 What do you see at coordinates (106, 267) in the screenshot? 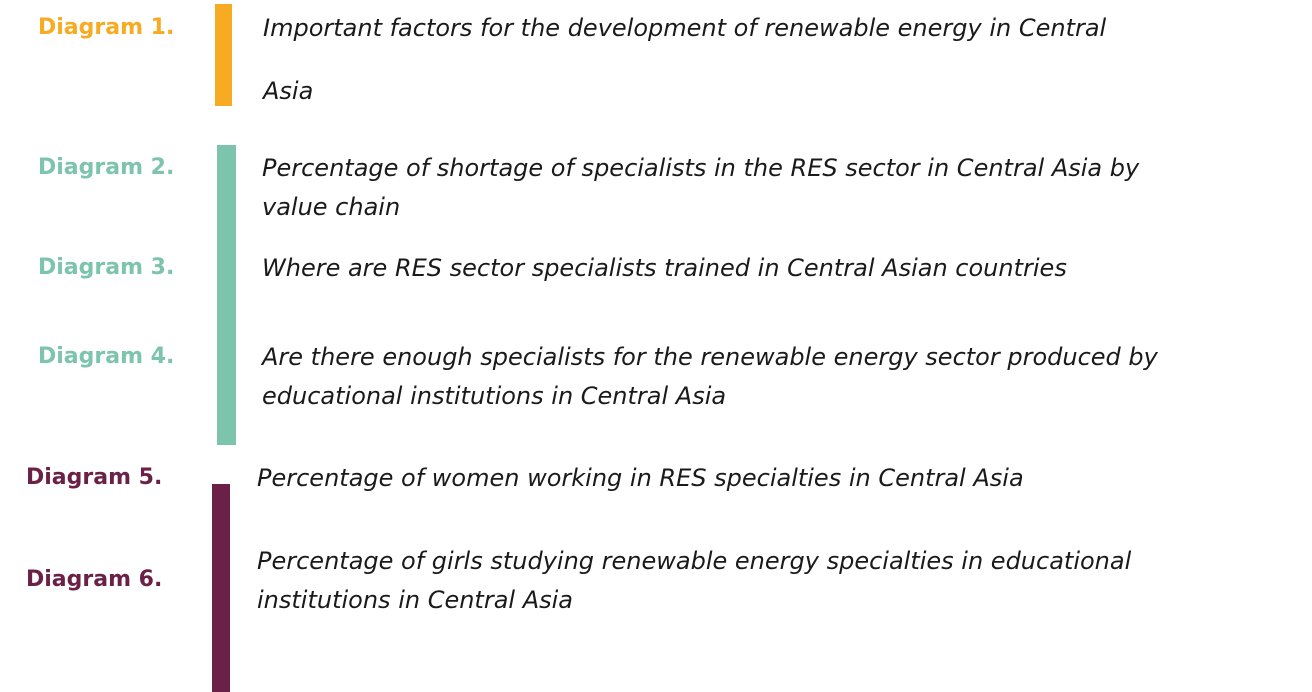
I see `diagram-label: Diagram 3.` at bounding box center [106, 267].